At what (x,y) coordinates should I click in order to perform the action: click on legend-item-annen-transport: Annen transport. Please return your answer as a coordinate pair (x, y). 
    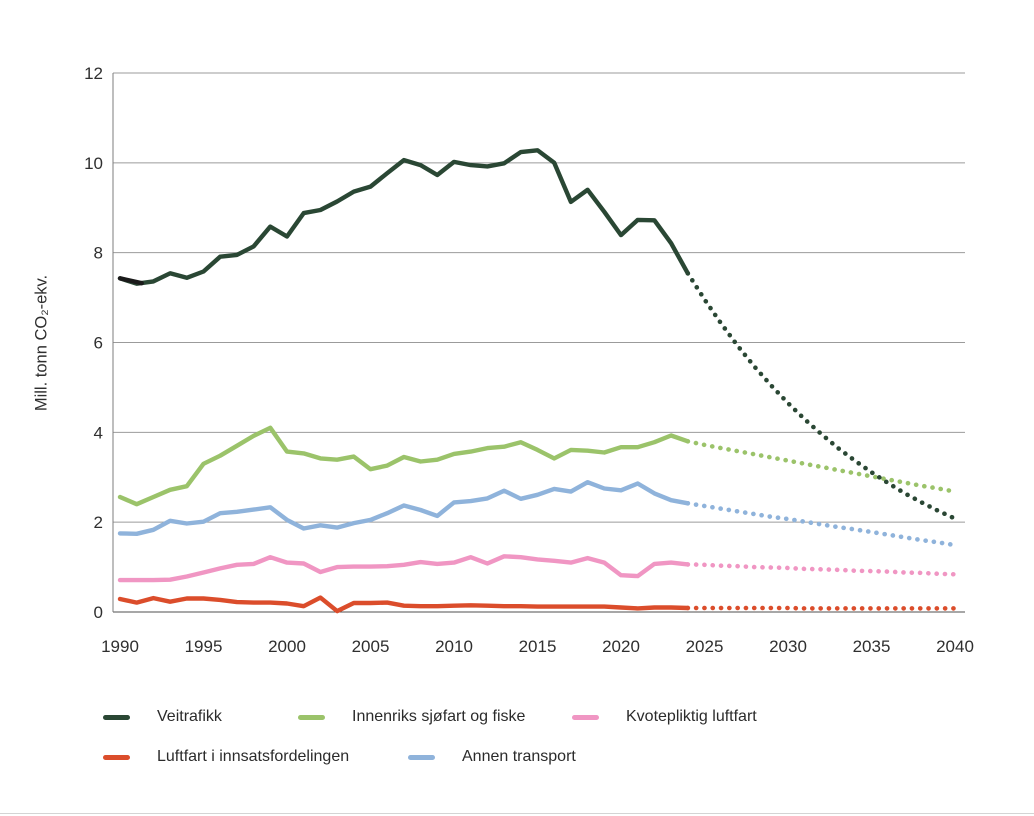
    Looking at the image, I should click on (492, 757).